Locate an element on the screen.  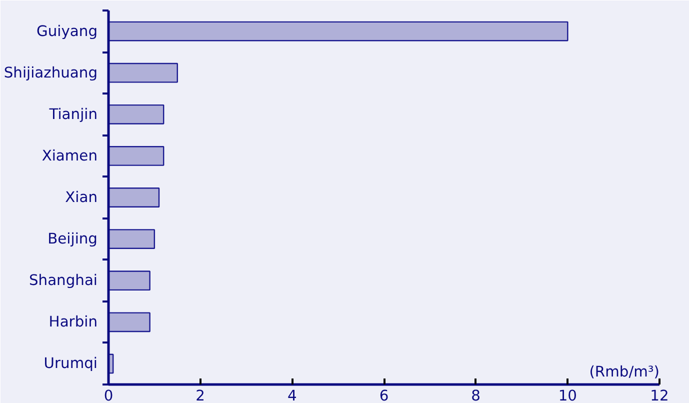
y-tick-label: Urumqi is located at coordinates (71, 363).